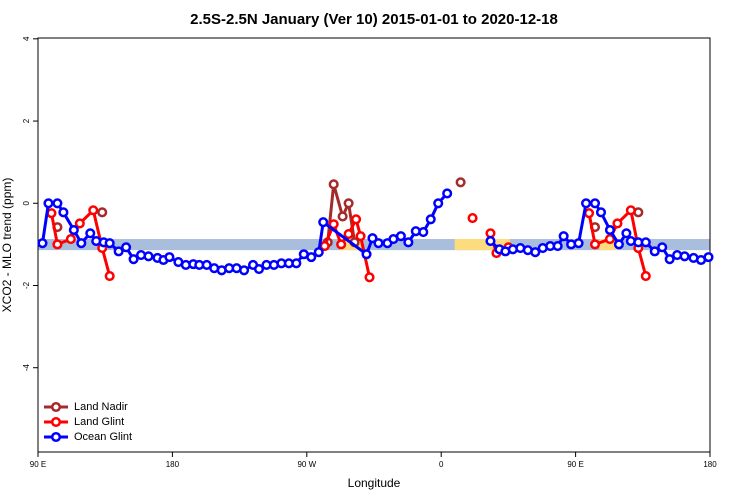 This screenshot has width=750, height=500. What do you see at coordinates (26, 38) in the screenshot?
I see `y-tick-label: 4` at bounding box center [26, 38].